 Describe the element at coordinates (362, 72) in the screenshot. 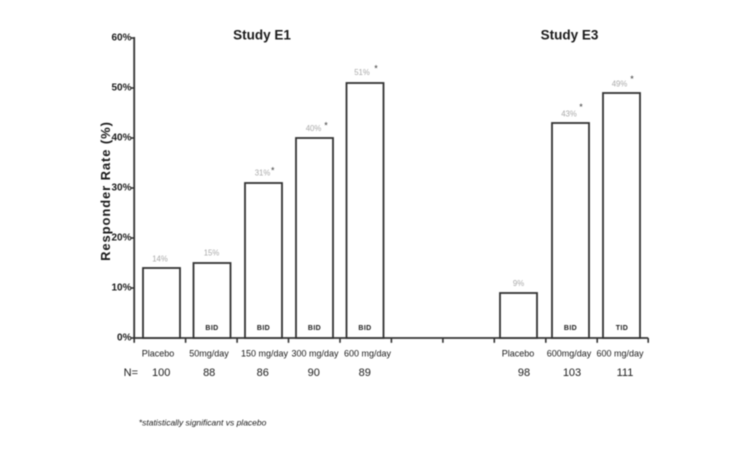

I see `svg-text: 51%` at that location.